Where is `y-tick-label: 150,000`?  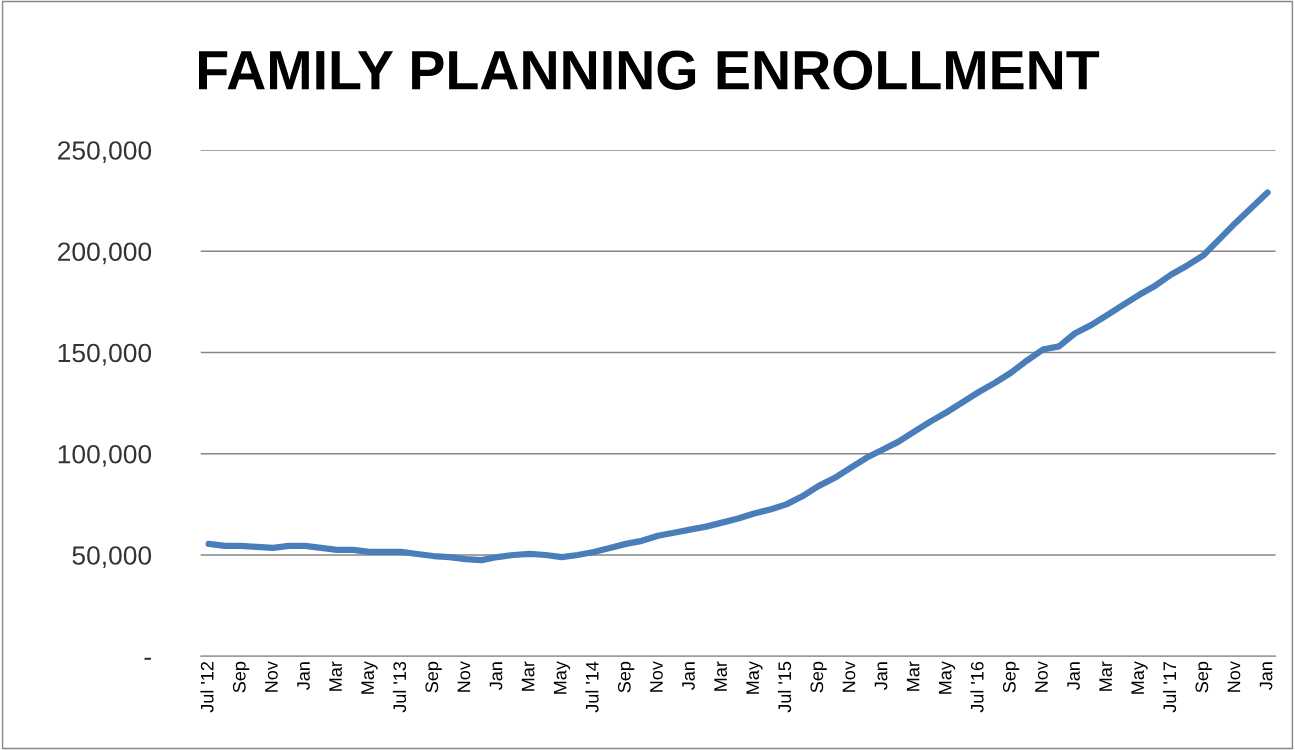
y-tick-label: 150,000 is located at coordinates (105, 354).